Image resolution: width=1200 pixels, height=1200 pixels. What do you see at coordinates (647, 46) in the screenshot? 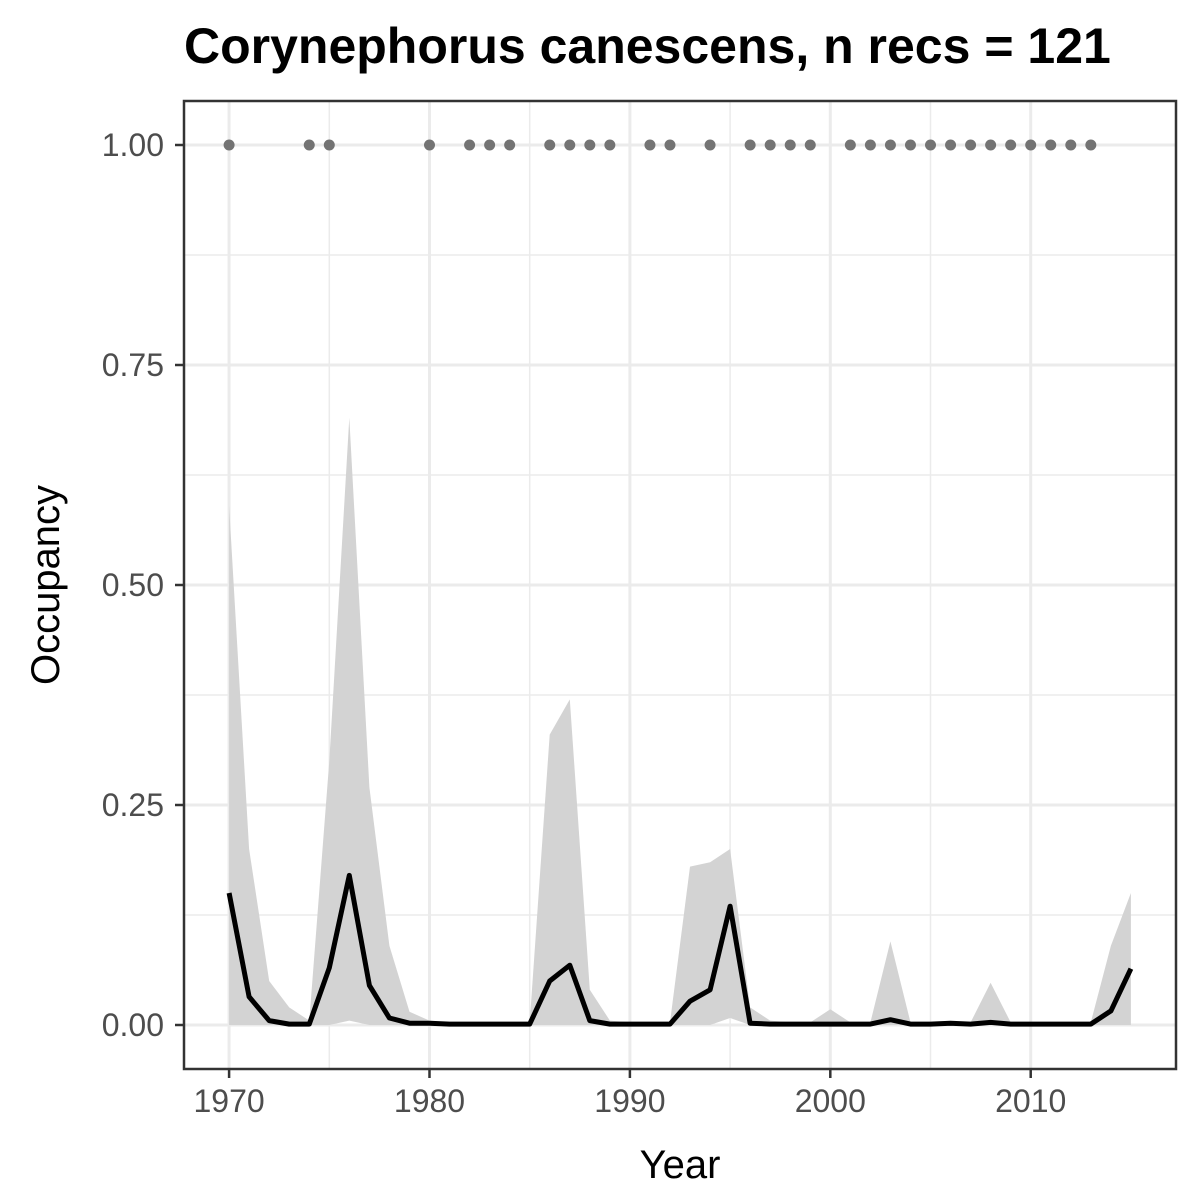
I see `chart-title: Corynephorus canescens, n recs = 121` at bounding box center [647, 46].